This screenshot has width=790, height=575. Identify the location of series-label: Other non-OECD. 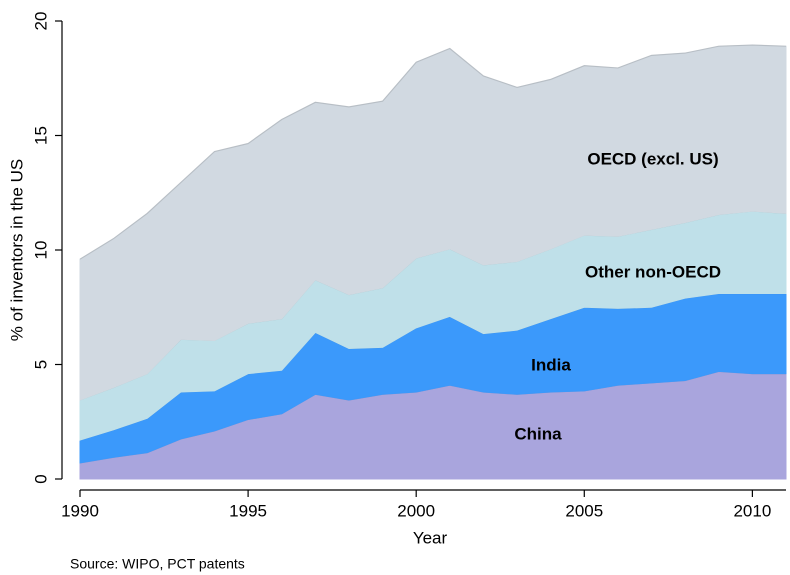
(653, 271).